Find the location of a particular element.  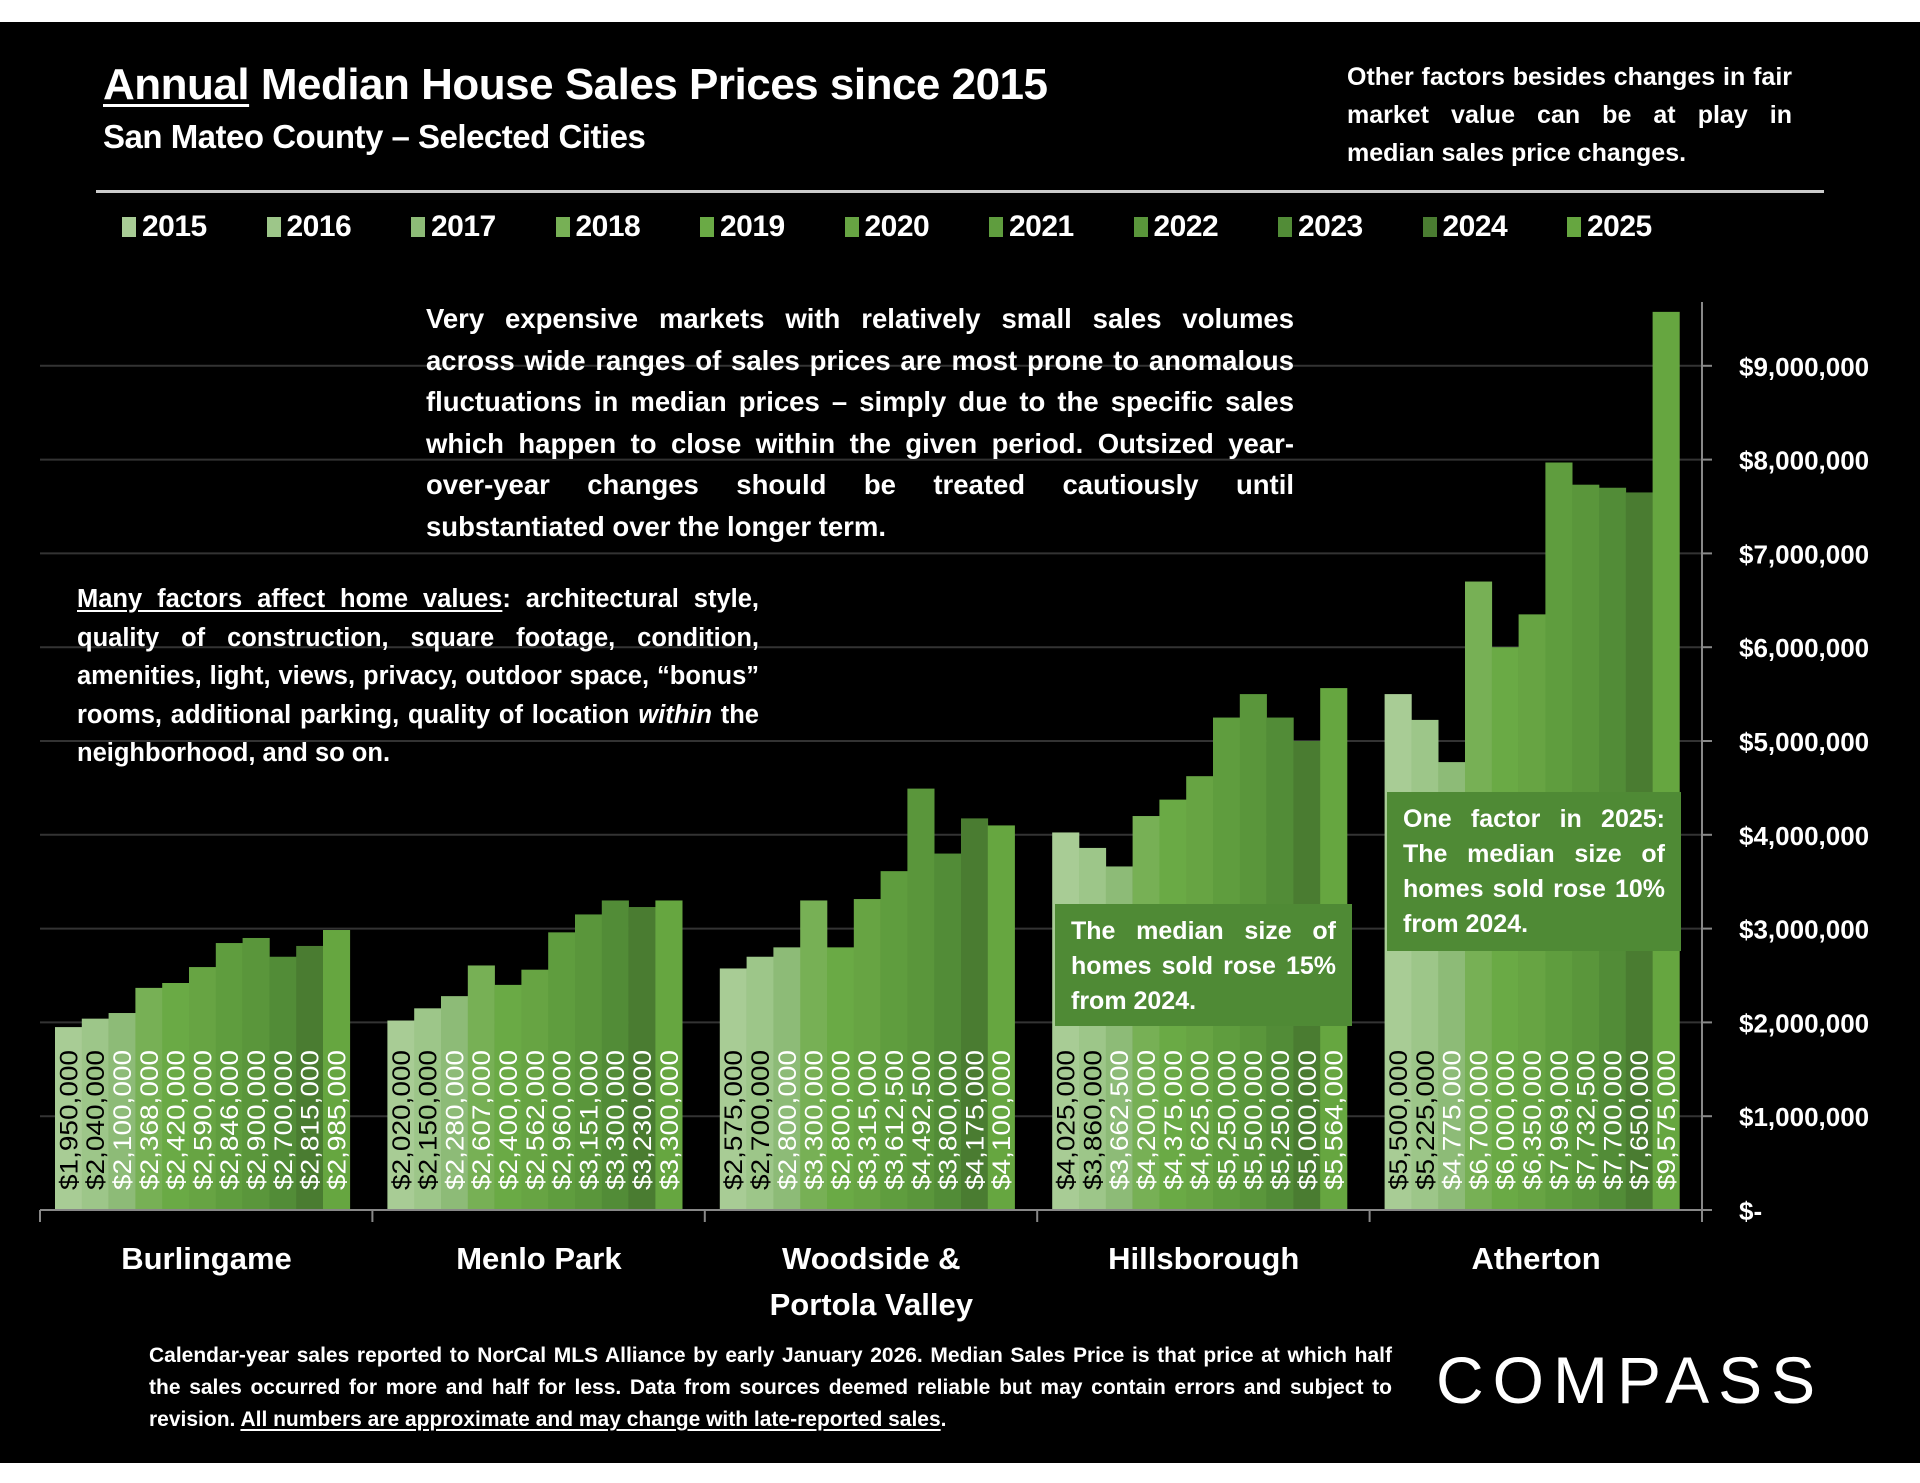

legend-label: 2017 is located at coordinates (463, 226).